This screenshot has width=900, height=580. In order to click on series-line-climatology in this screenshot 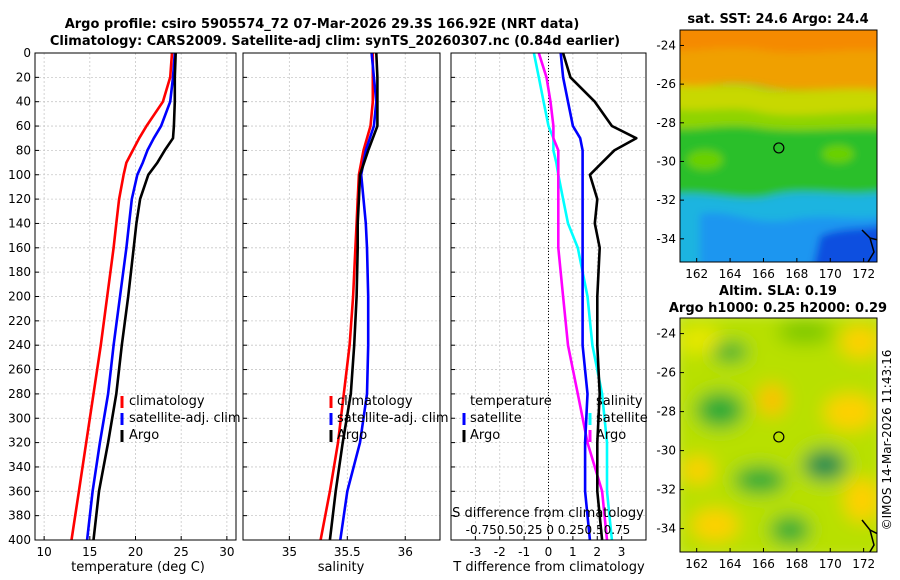, I will do `click(122, 296)`.